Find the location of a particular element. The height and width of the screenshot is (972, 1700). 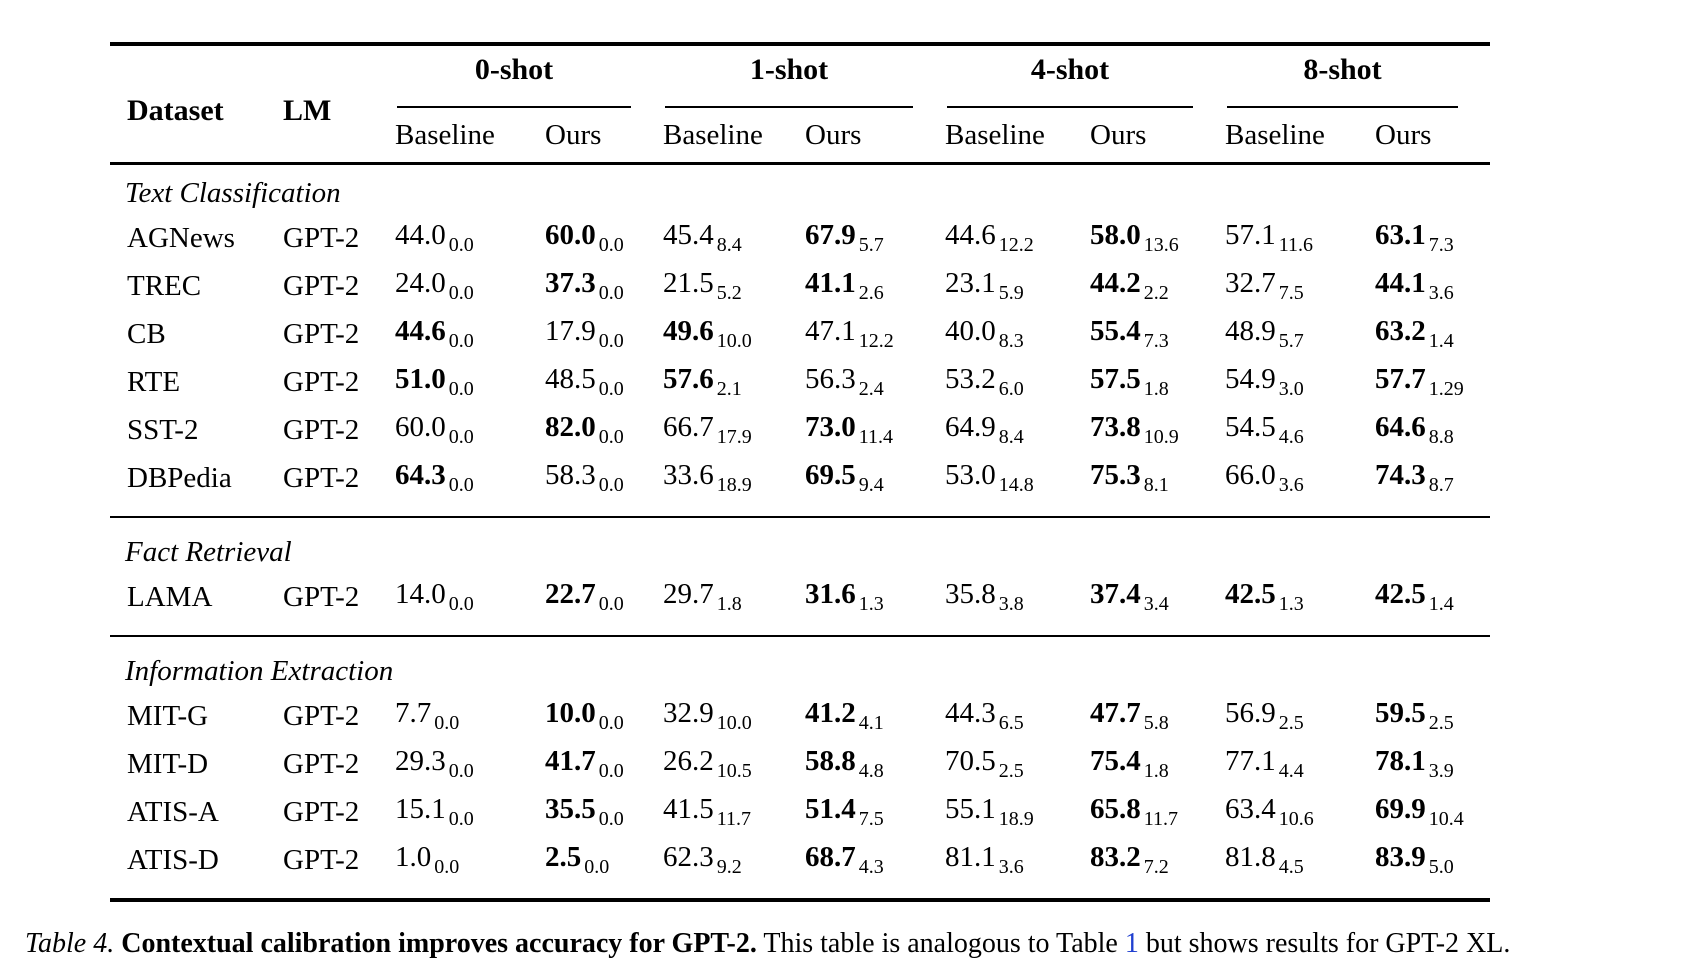

value-cell: 10.0 0.0 is located at coordinates (604, 716).